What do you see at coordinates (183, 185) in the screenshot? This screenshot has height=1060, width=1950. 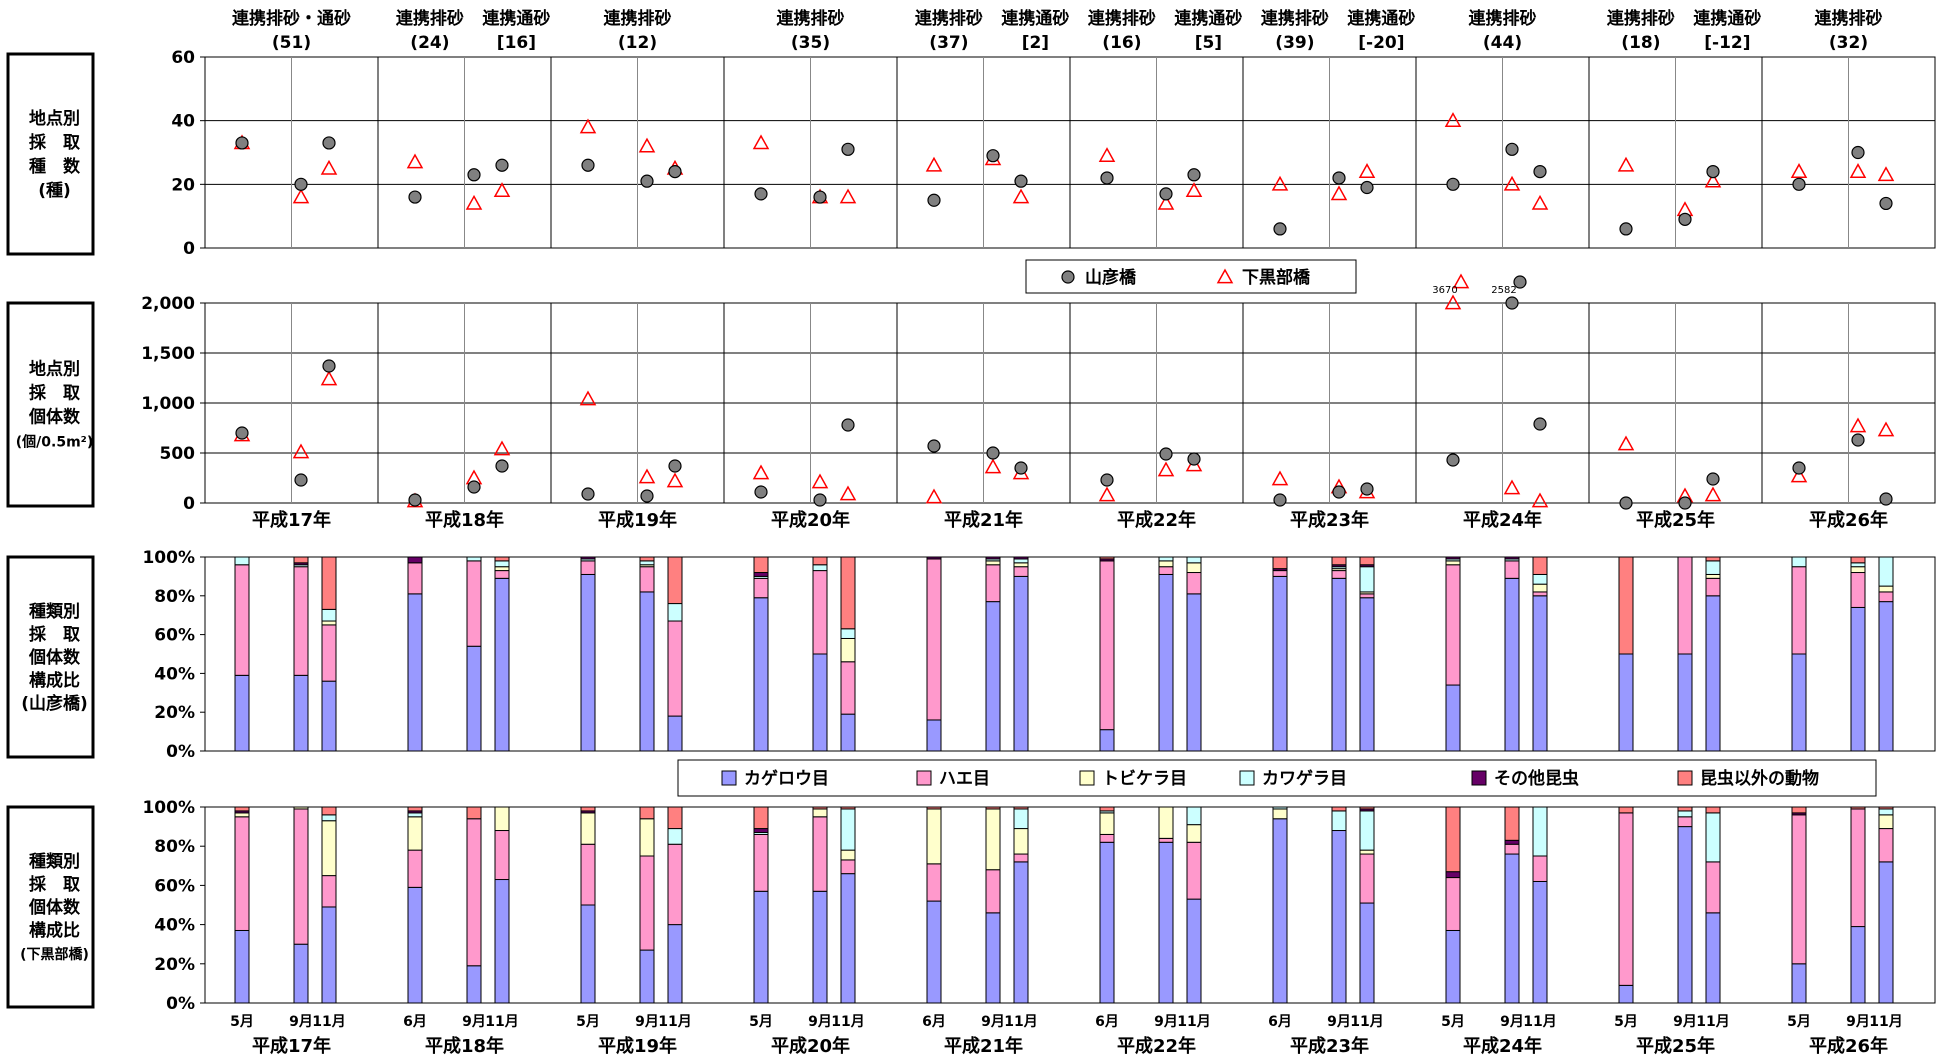 I see `y-tick-label: 20` at bounding box center [183, 185].